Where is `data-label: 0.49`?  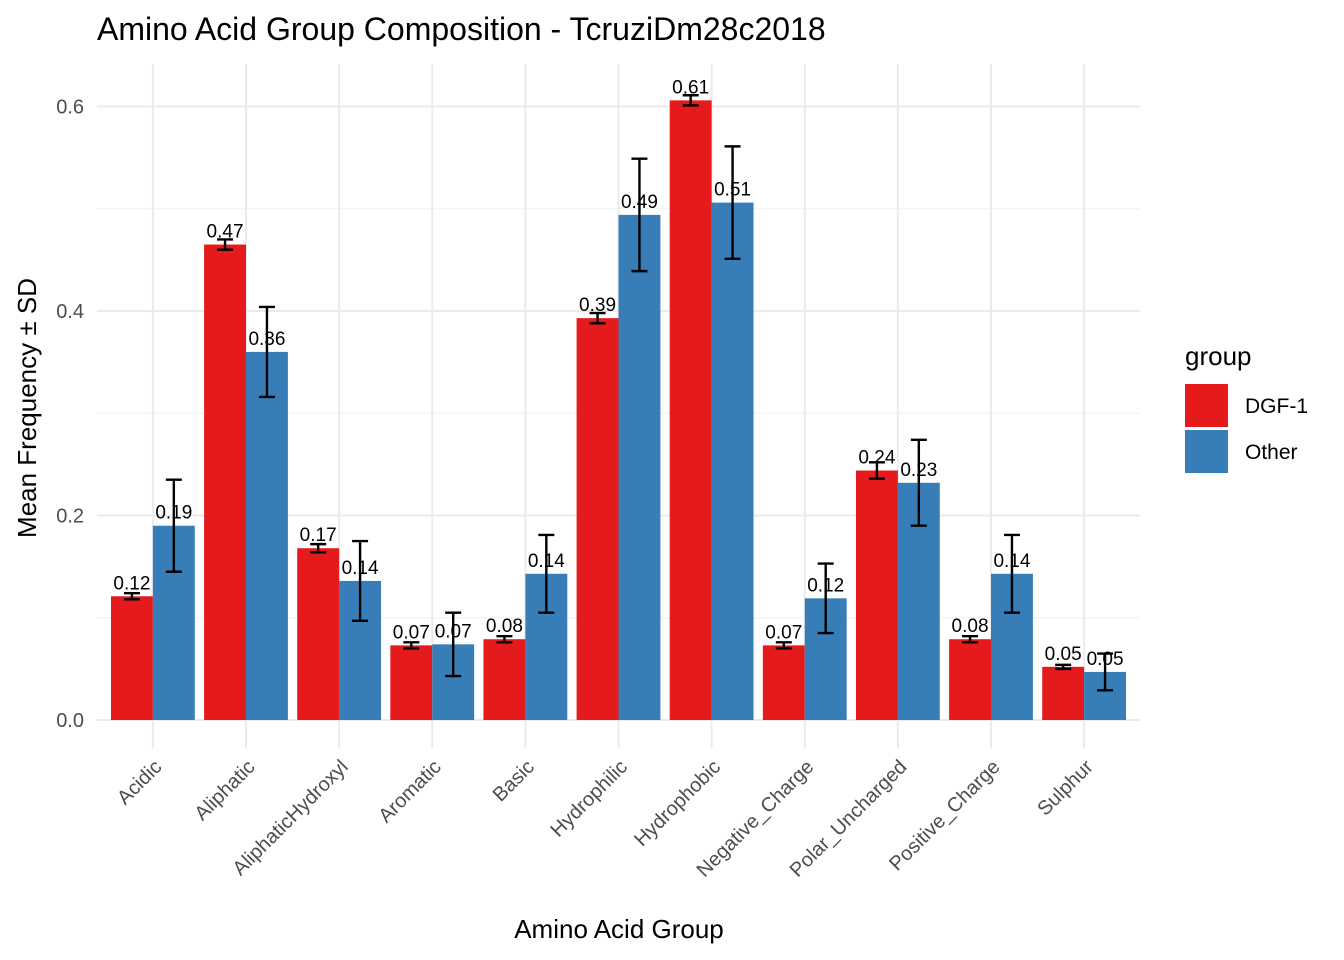
data-label: 0.49 is located at coordinates (639, 202).